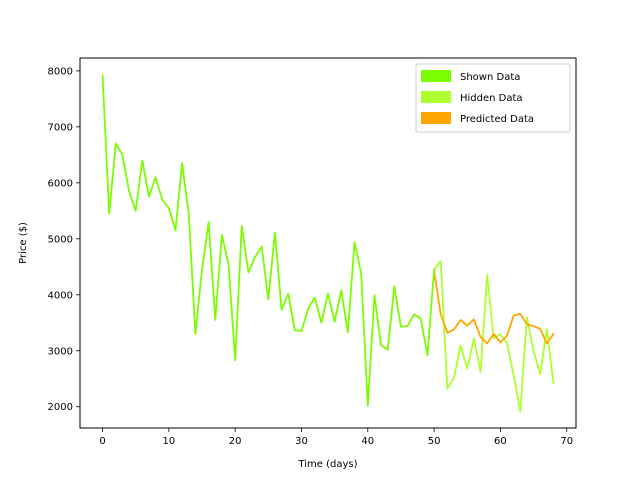  I want to click on legend-label: Predicted Data, so click(497, 119).